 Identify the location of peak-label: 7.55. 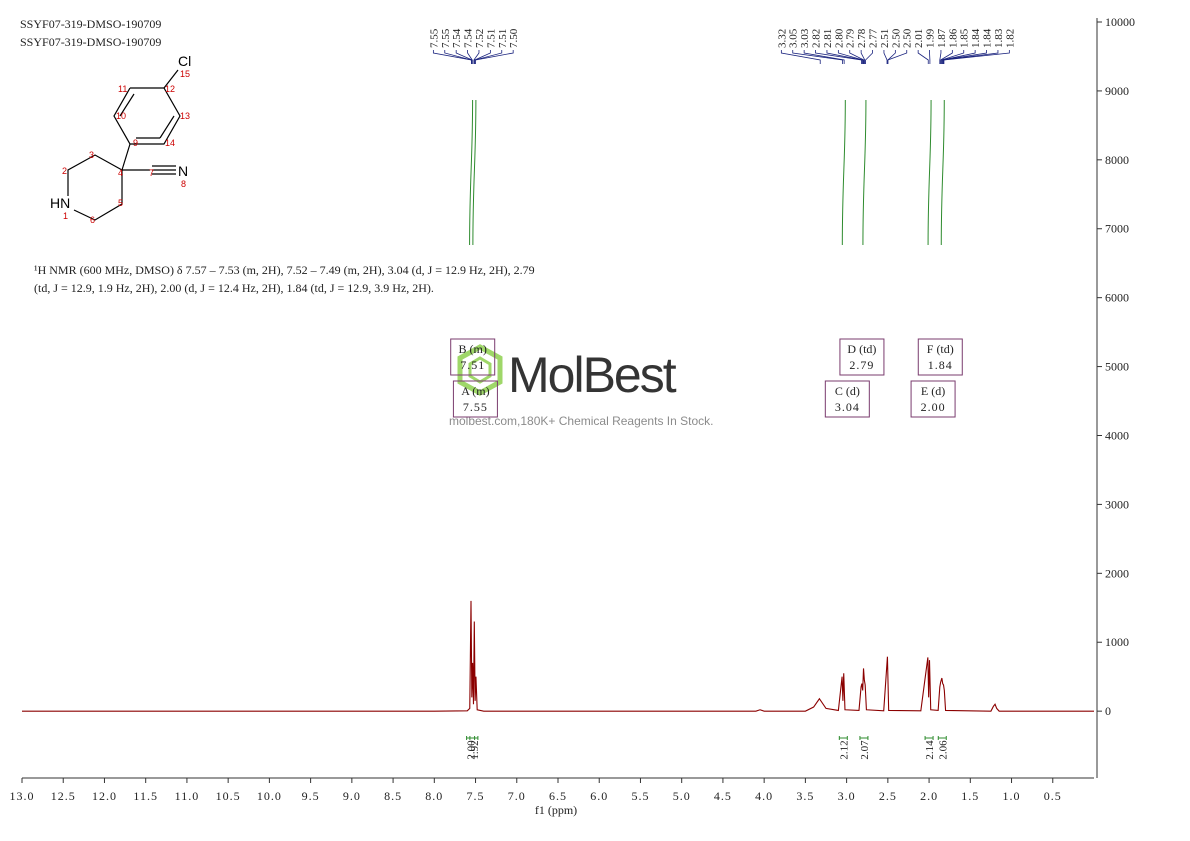
(434, 38).